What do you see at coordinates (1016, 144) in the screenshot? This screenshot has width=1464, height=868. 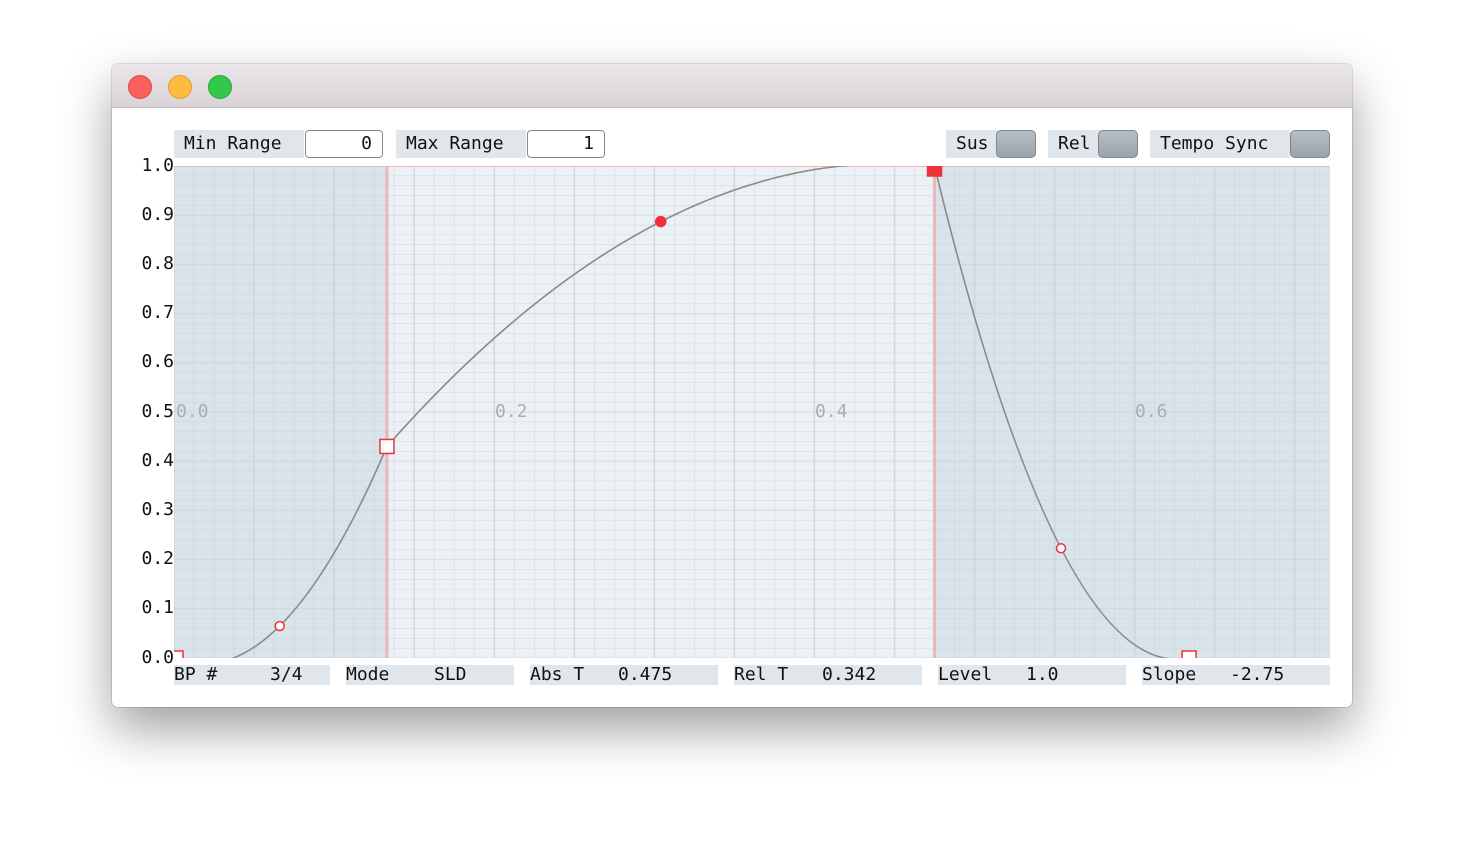 I see `sus-toggle` at bounding box center [1016, 144].